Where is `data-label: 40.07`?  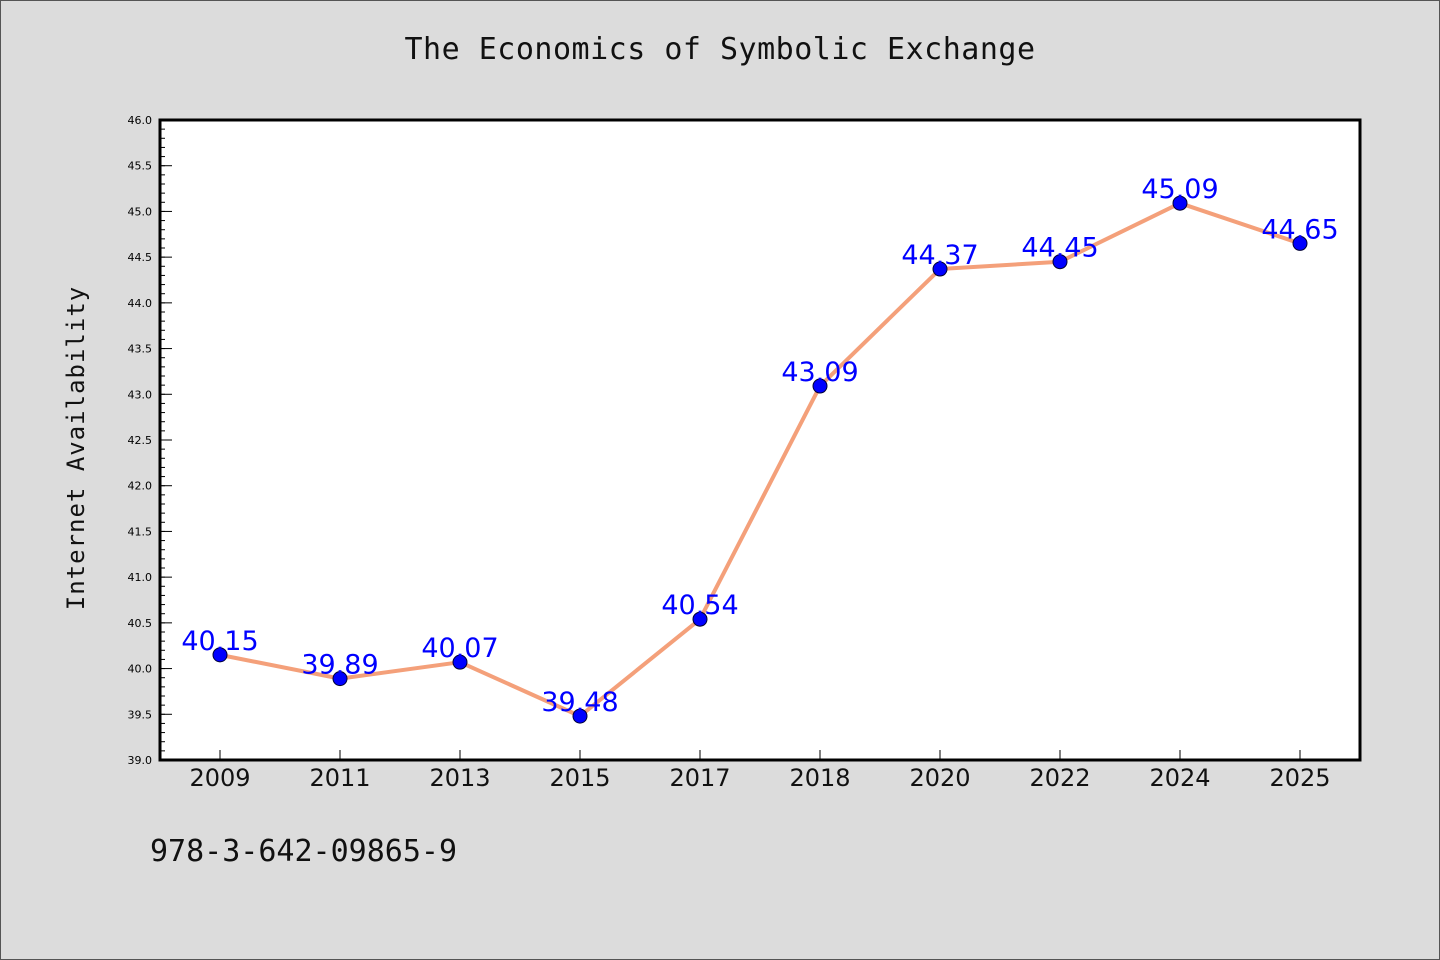 data-label: 40.07 is located at coordinates (459, 648).